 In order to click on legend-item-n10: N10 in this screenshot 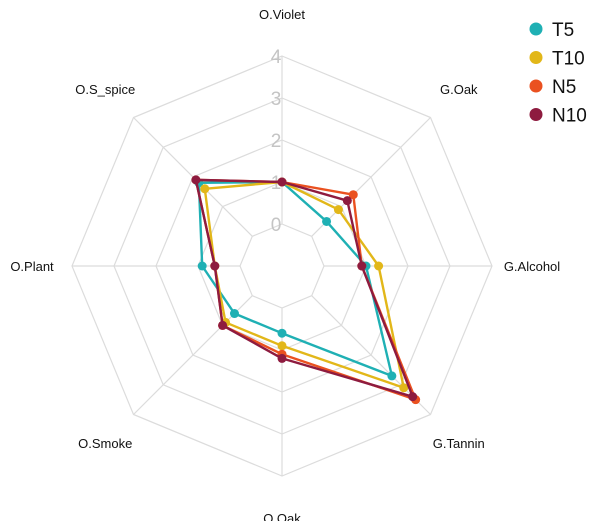, I will do `click(558, 116)`.